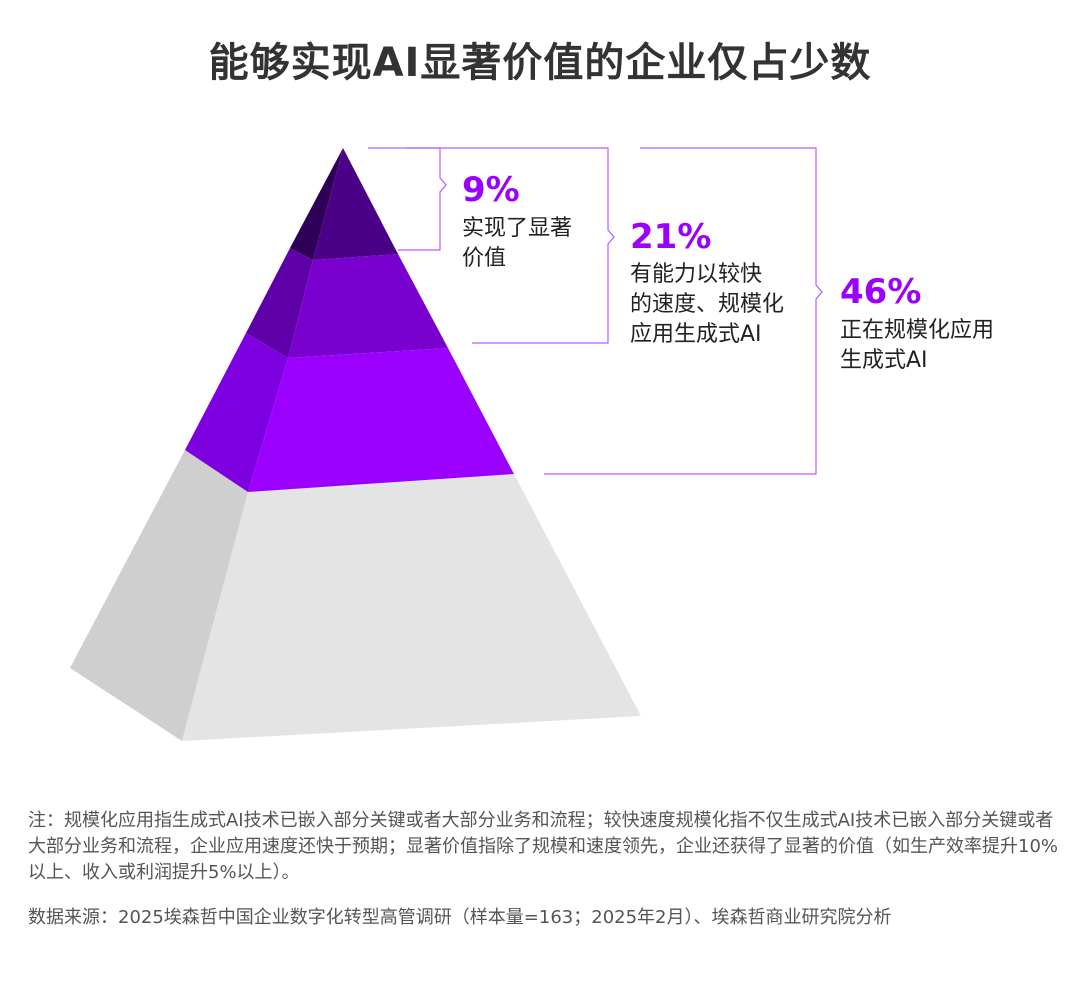  I want to click on pyramid-tier2-side, so click(279, 303).